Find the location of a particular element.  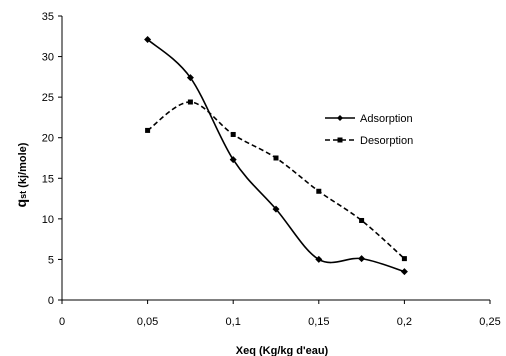

y-axis-title-sub: st is located at coordinates (23, 195).